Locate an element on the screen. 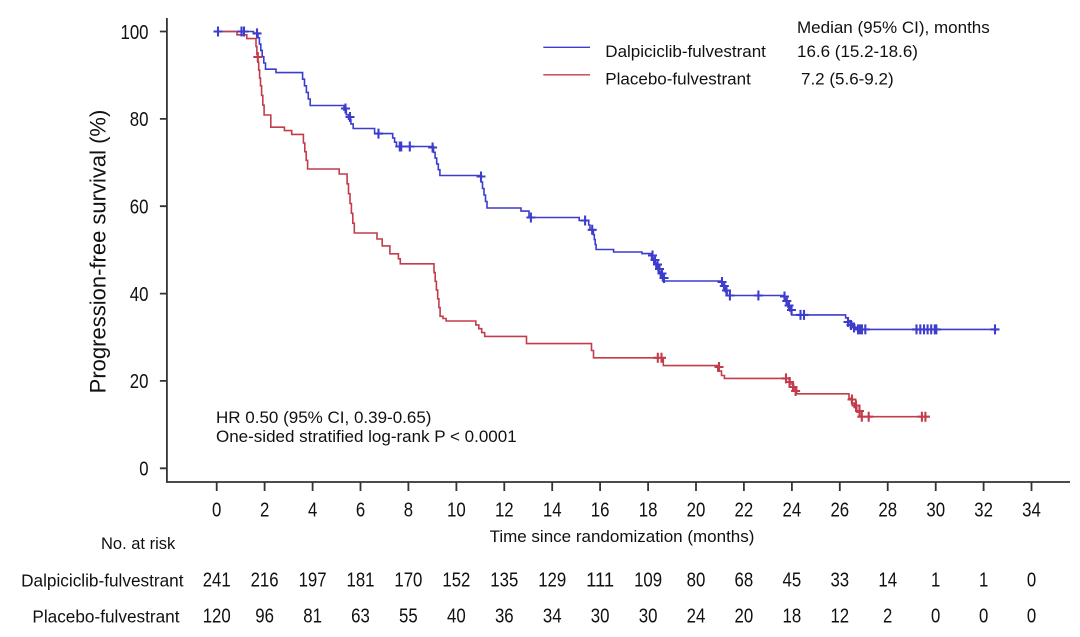 The image size is (1080, 637). svg-text: 36 is located at coordinates (504, 616).